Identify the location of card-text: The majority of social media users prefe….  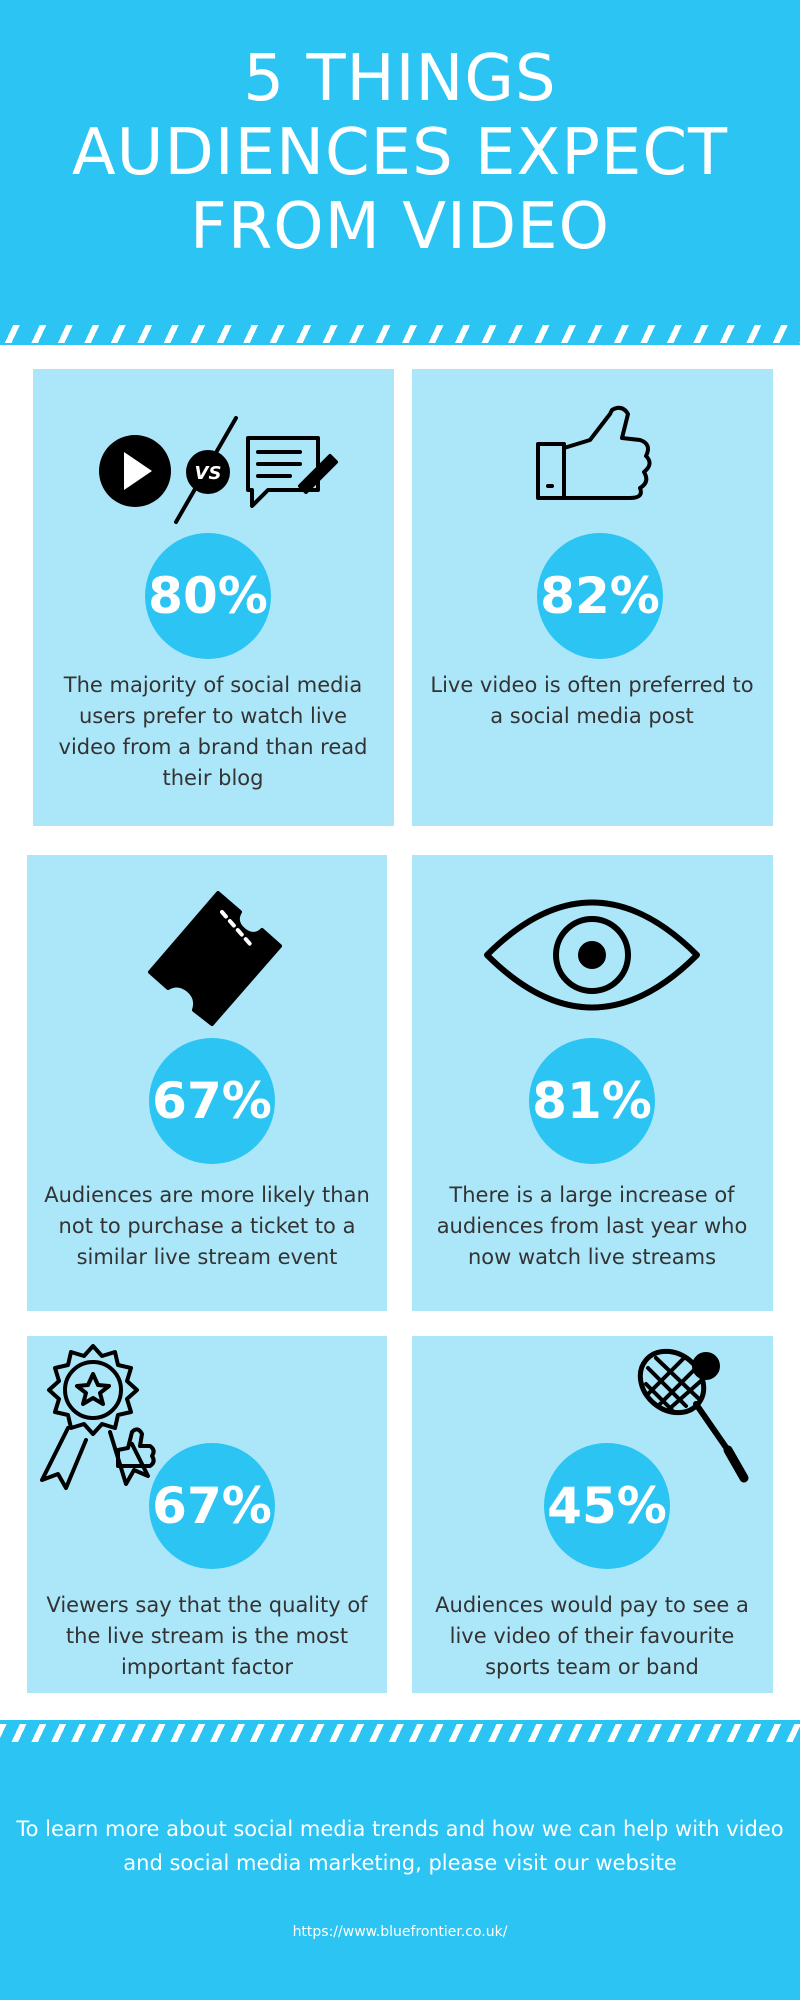
(213, 731).